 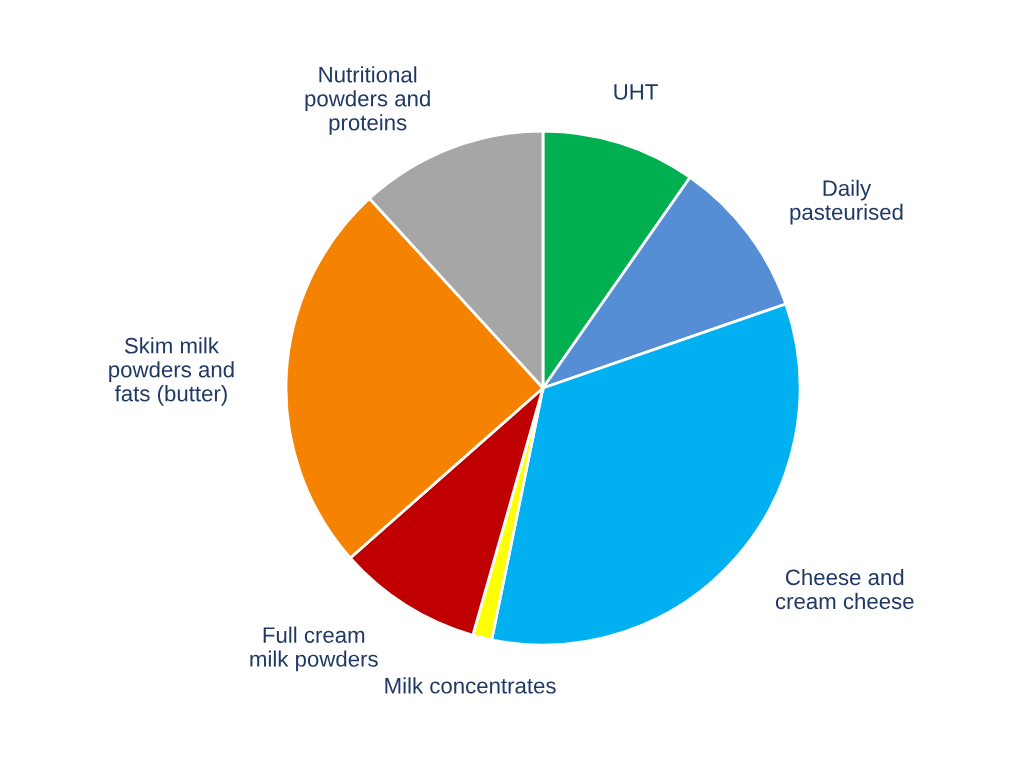 I want to click on slice-label: Daily pasteurised, so click(x=846, y=202).